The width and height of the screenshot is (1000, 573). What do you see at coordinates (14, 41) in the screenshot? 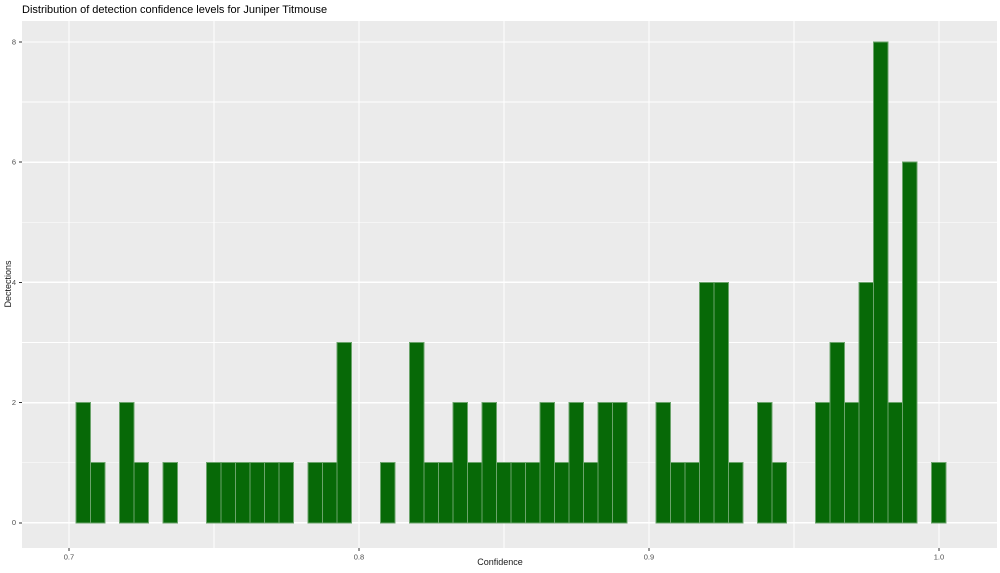
I see `y-tick-label: 8` at bounding box center [14, 41].